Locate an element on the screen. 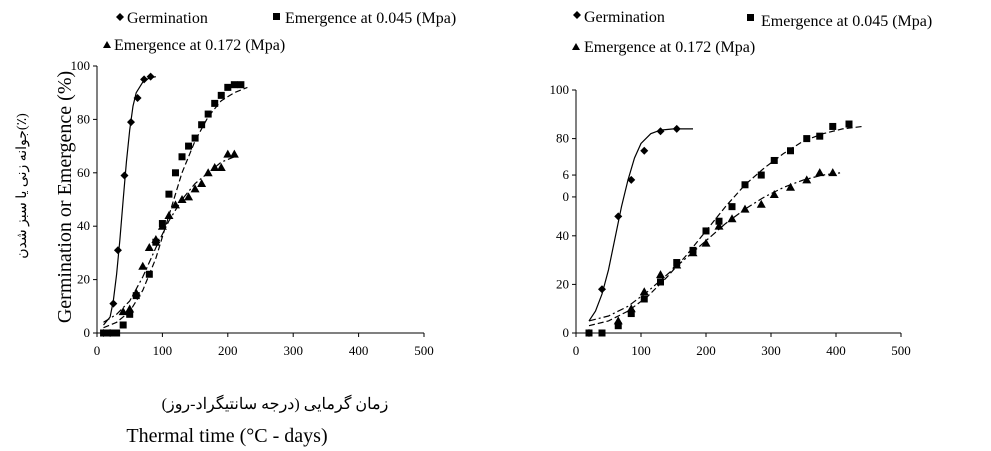  x-tick-label: 500 is located at coordinates (901, 350).